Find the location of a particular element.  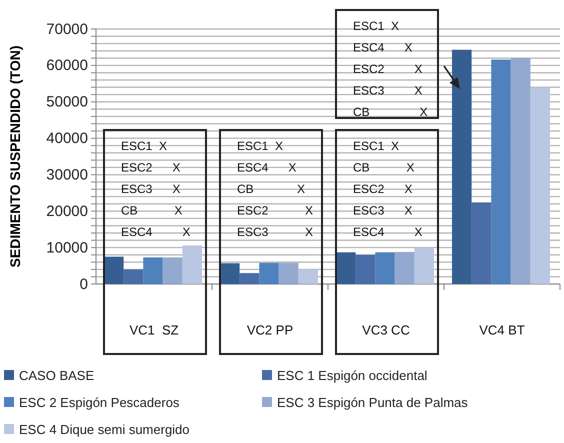

legend-label: ESC 1 Espigón occidental is located at coordinates (352, 375).